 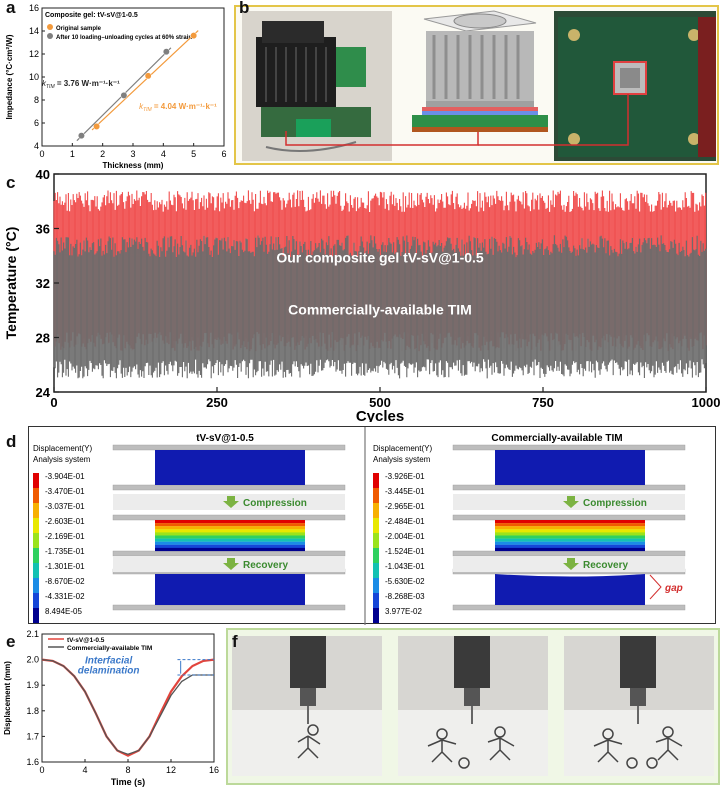 I want to click on plot-frame, so click(x=128, y=698).